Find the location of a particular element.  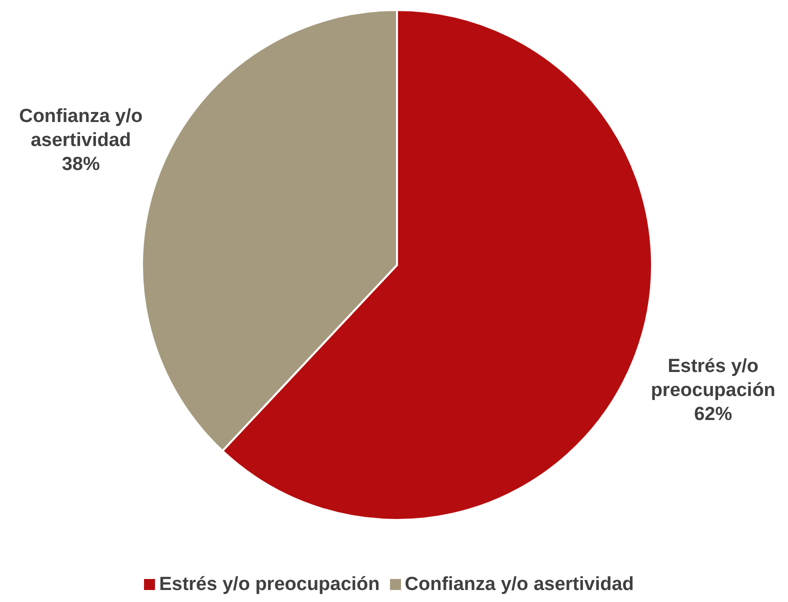

data-label: 62% is located at coordinates (713, 414).